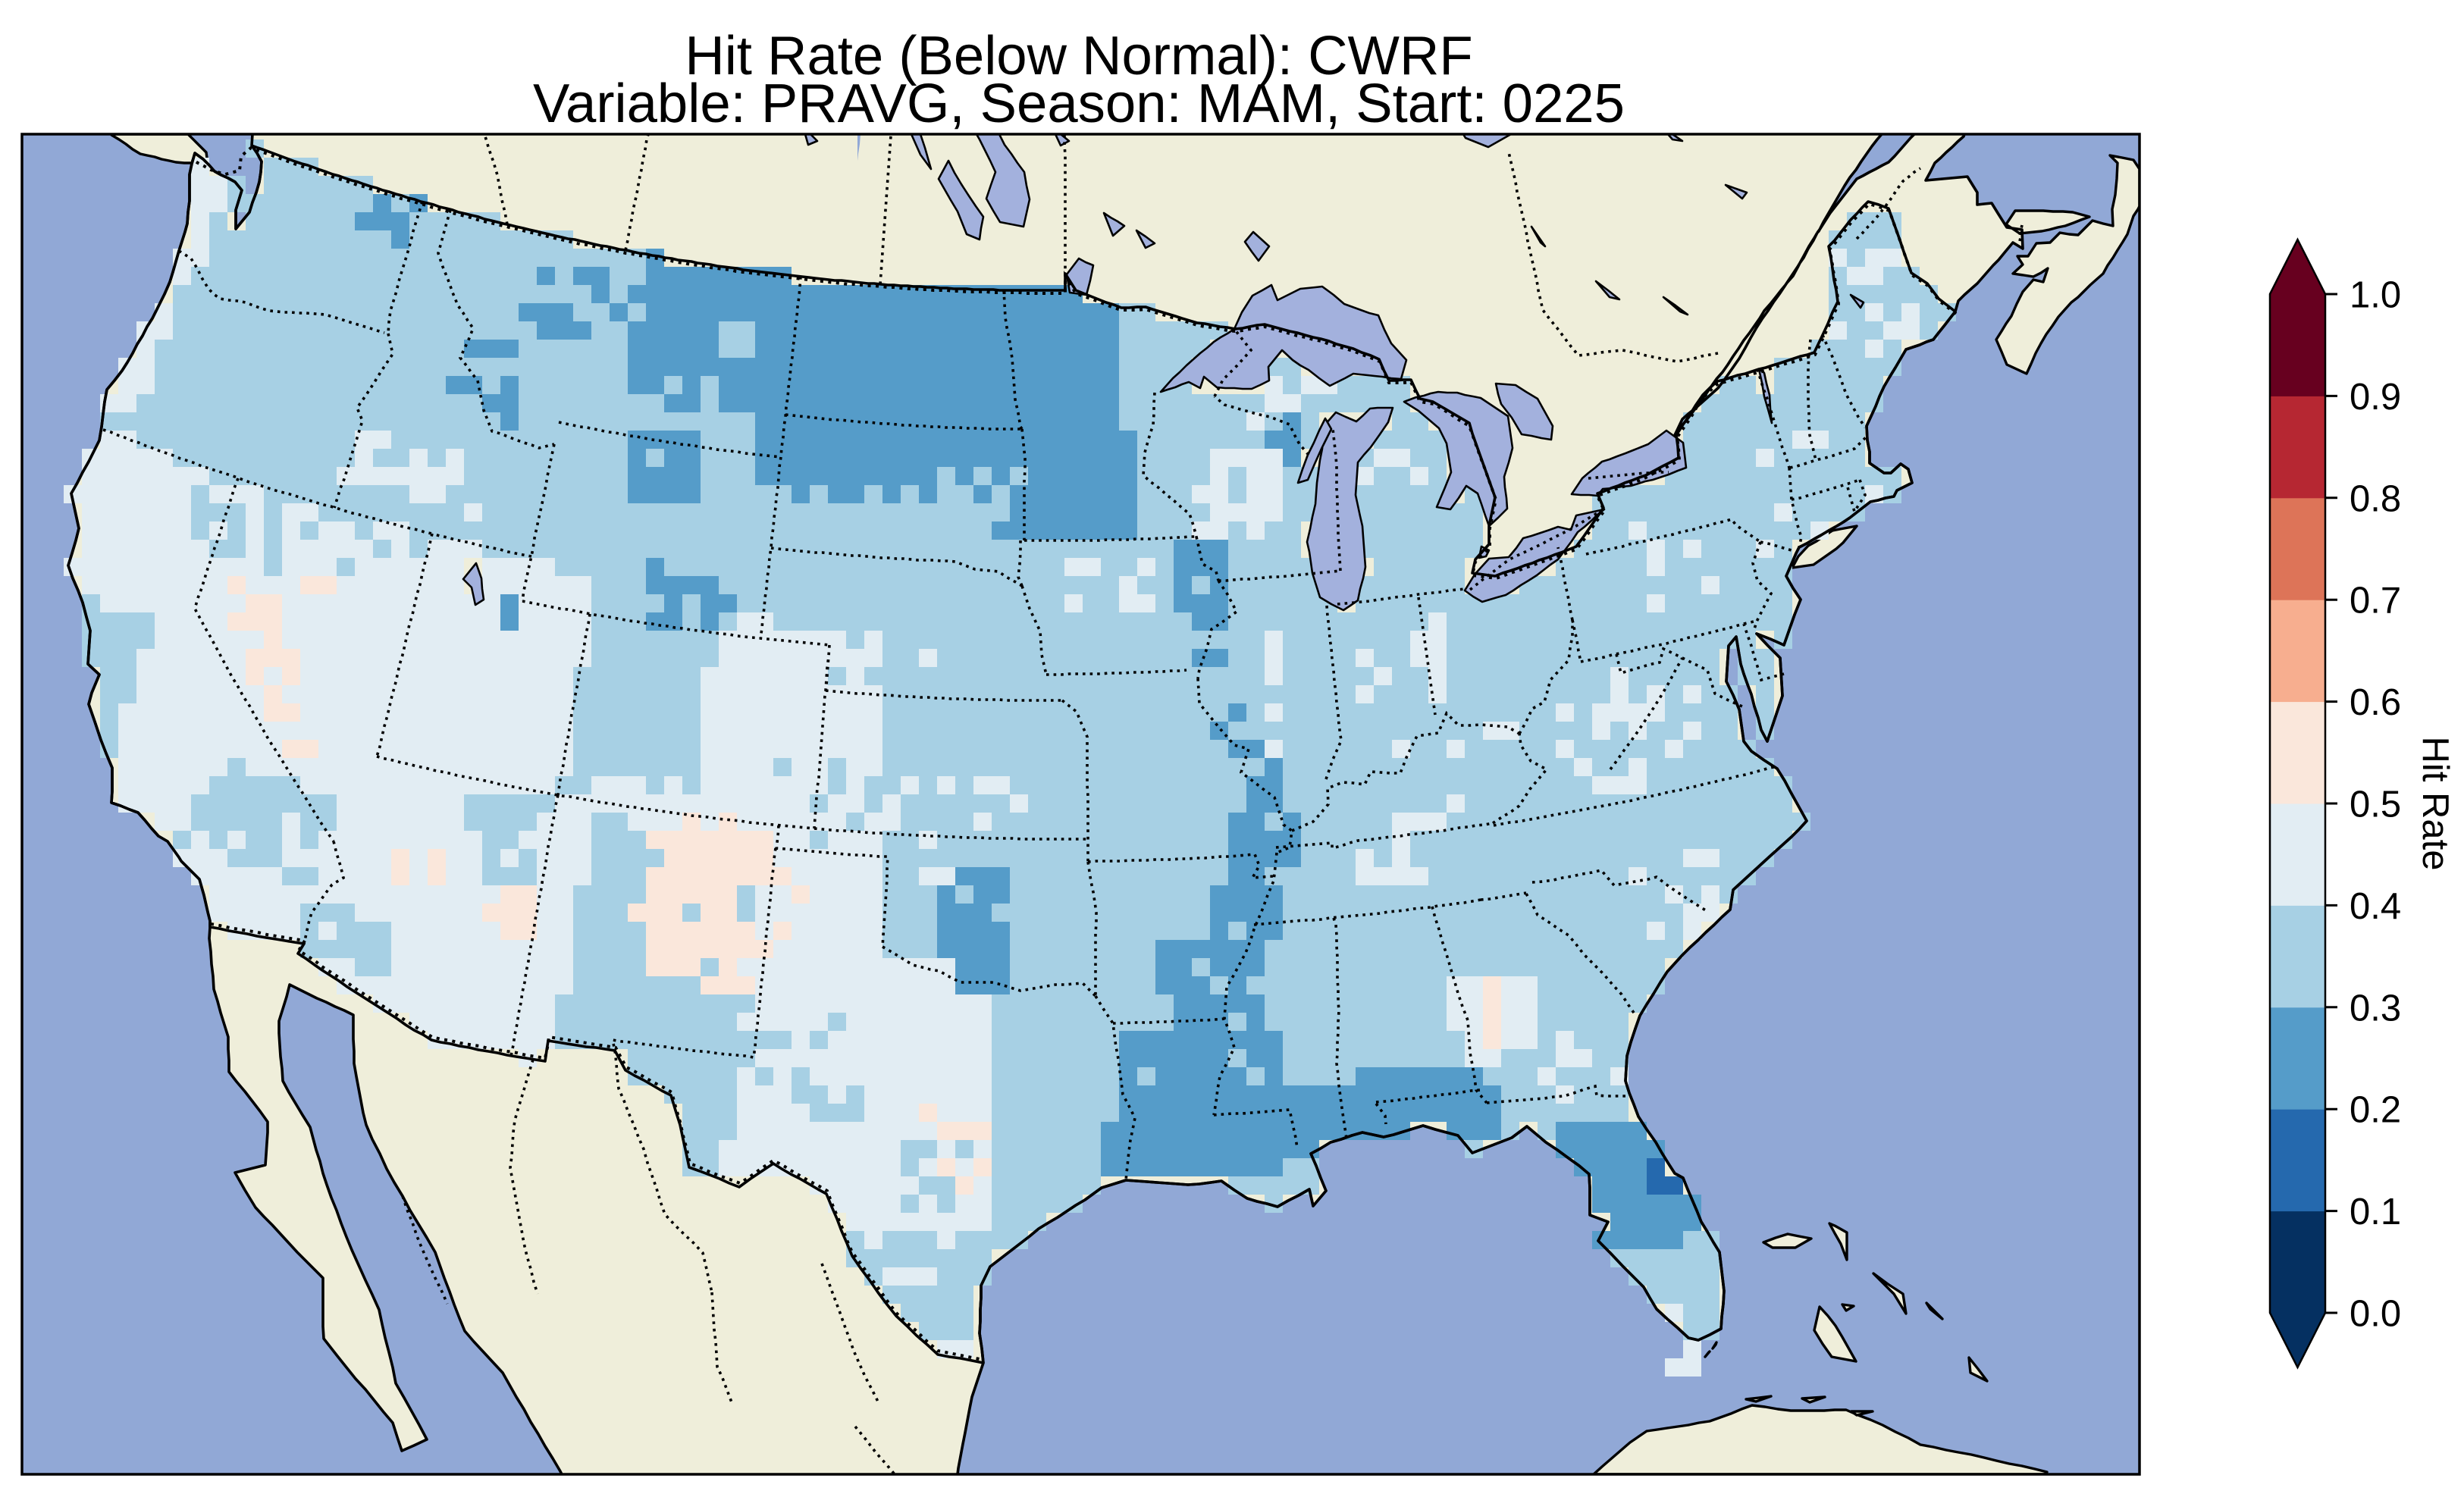 This screenshot has width=2464, height=1494. Describe the element at coordinates (2375, 295) in the screenshot. I see `svg-text: 1.0` at that location.